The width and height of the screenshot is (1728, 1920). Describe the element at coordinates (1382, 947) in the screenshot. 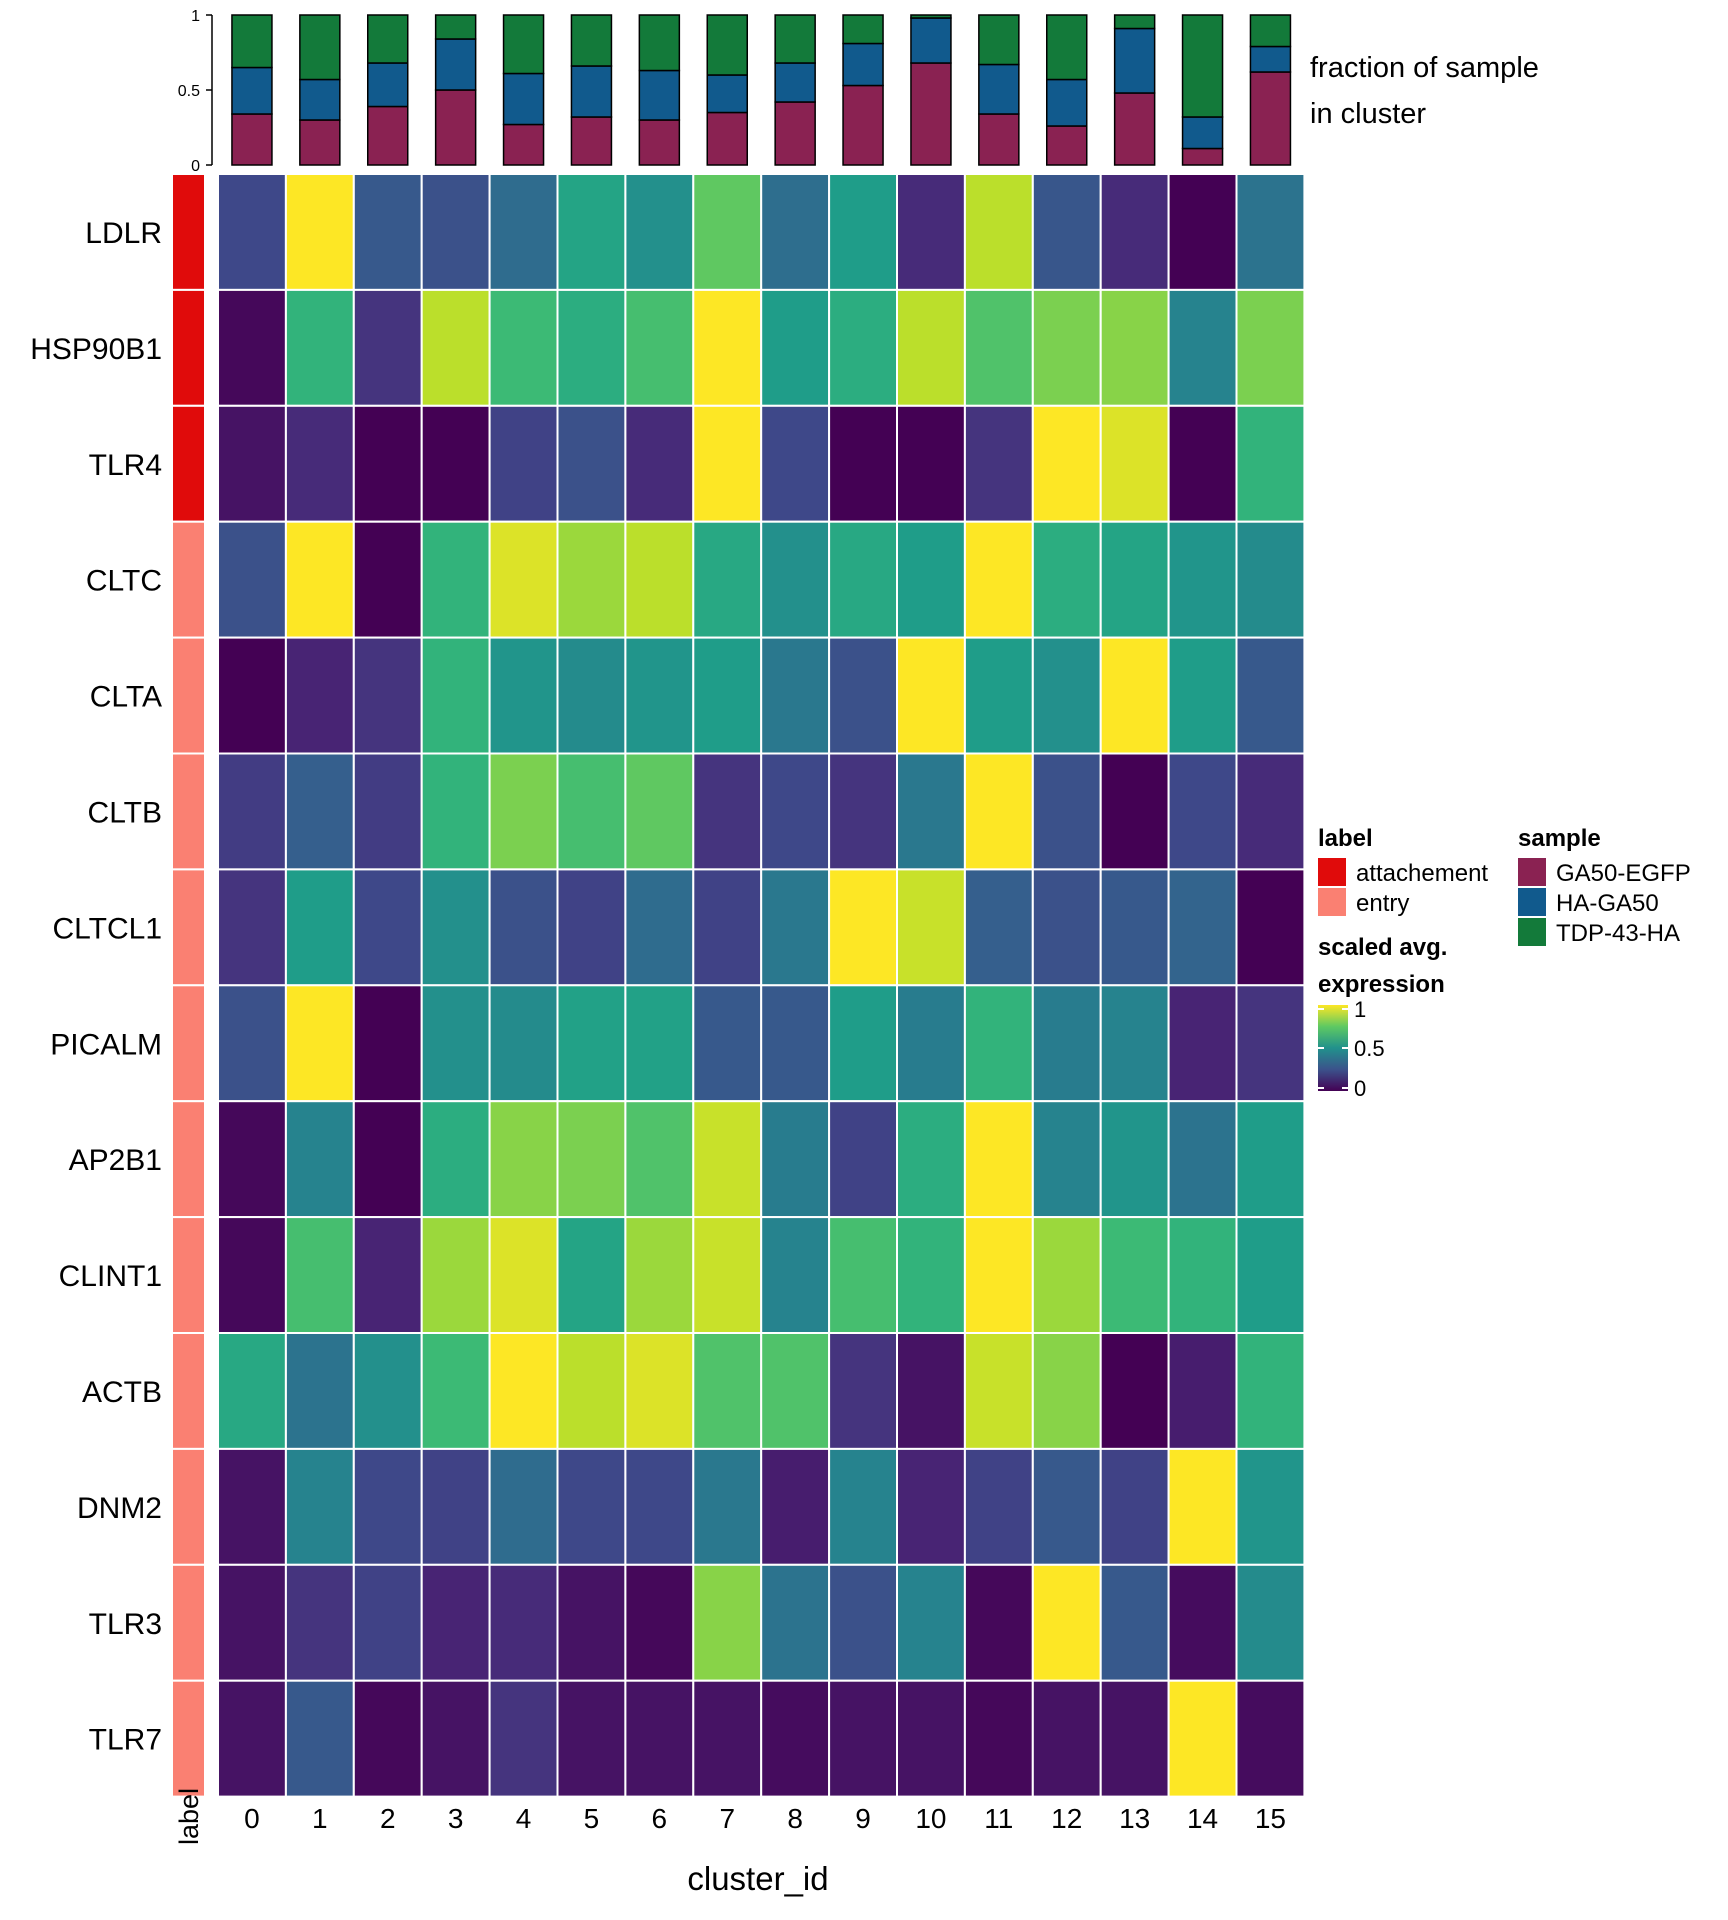

I see `legend-expr-title-line1: scaled avg.` at that location.